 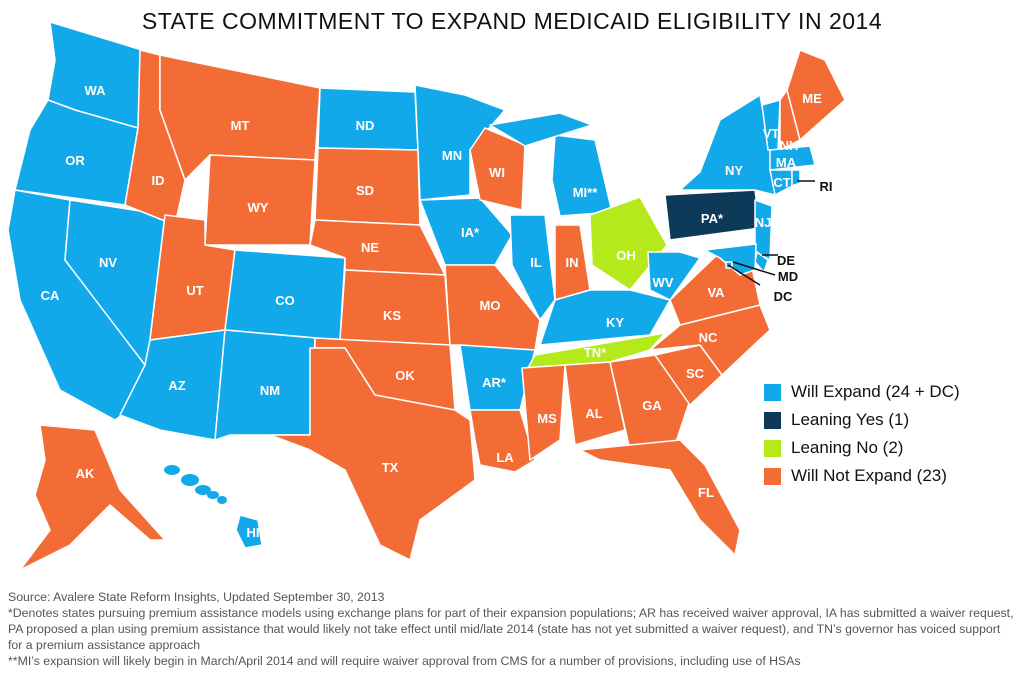 I want to click on state-ri, so click(x=796, y=178).